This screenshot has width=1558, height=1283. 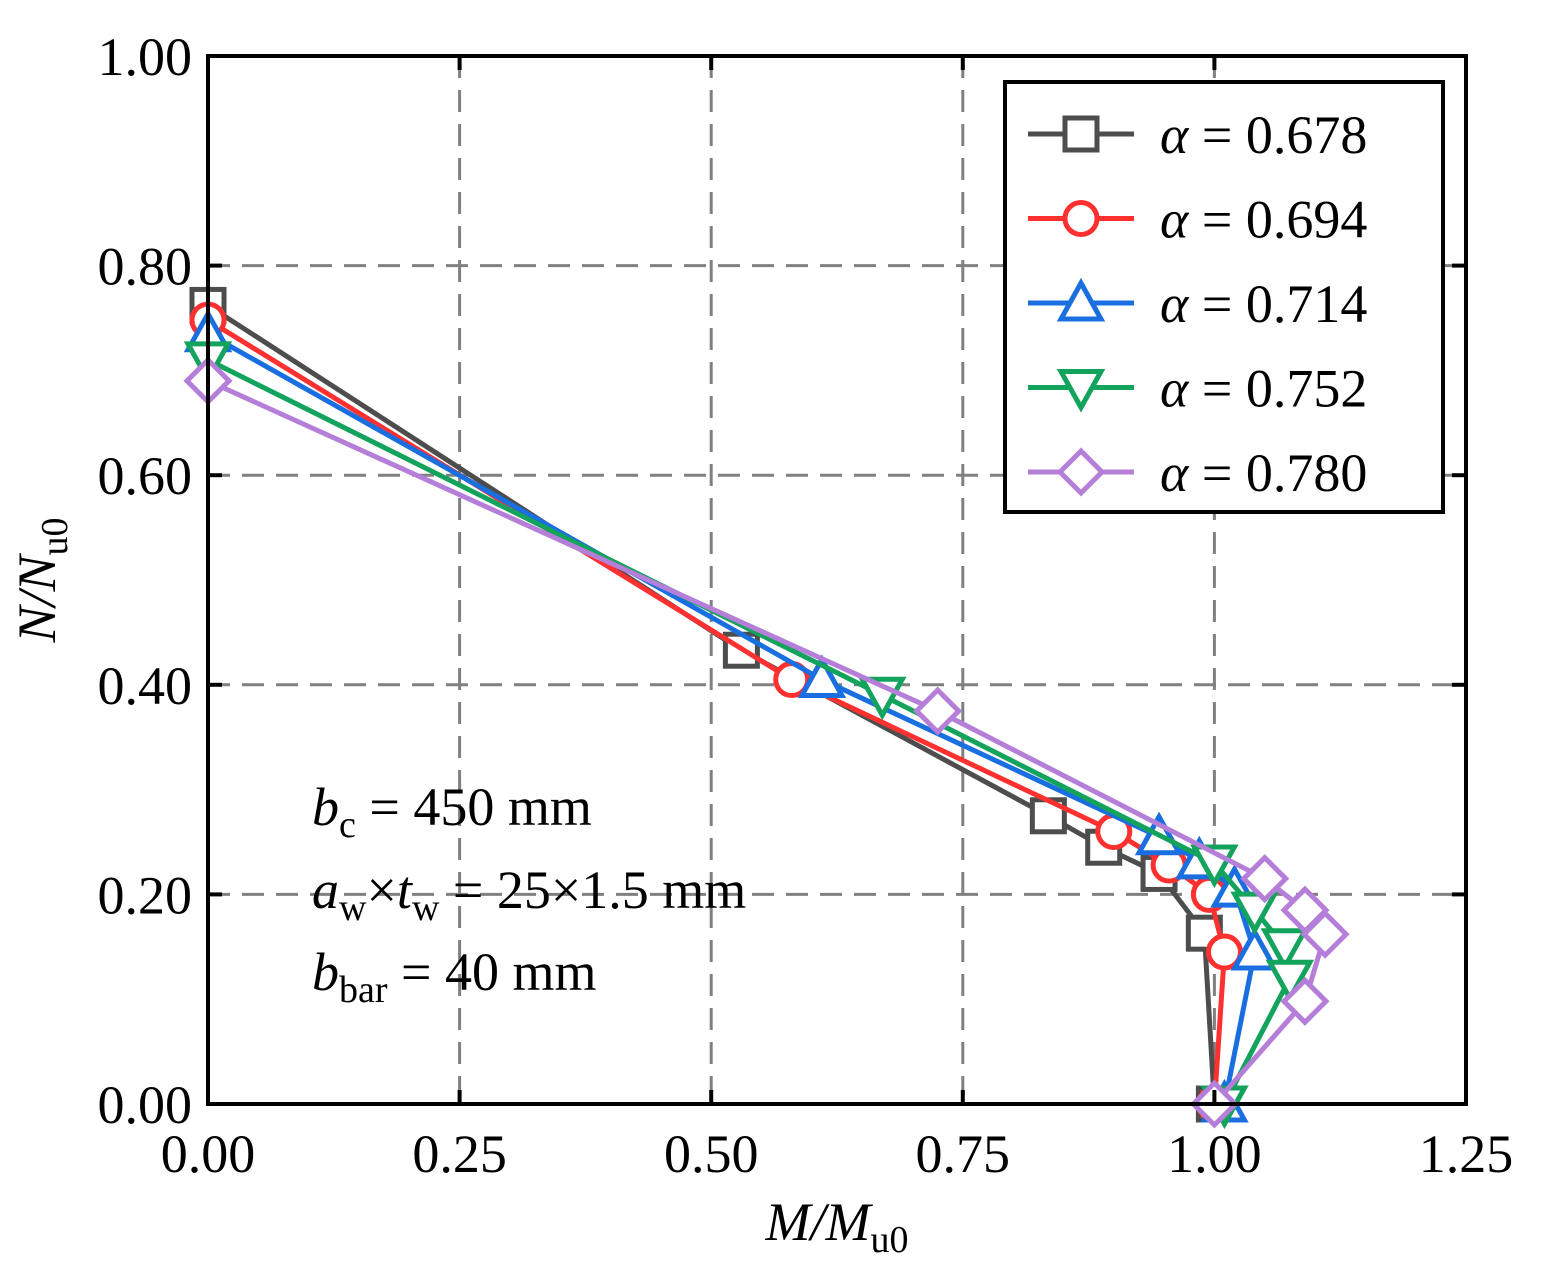 What do you see at coordinates (145, 267) in the screenshot?
I see `y-tick-label: 0.80` at bounding box center [145, 267].